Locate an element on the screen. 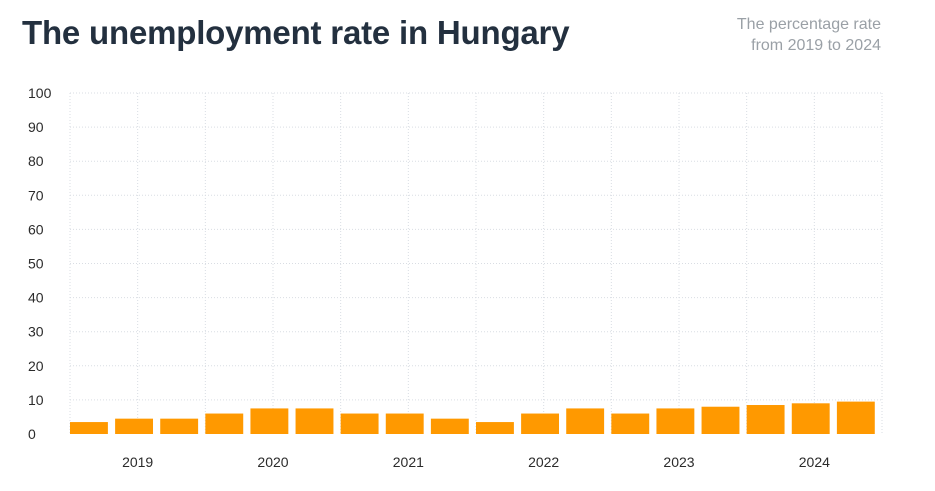  y-tick-label: 30 is located at coordinates (36, 332).